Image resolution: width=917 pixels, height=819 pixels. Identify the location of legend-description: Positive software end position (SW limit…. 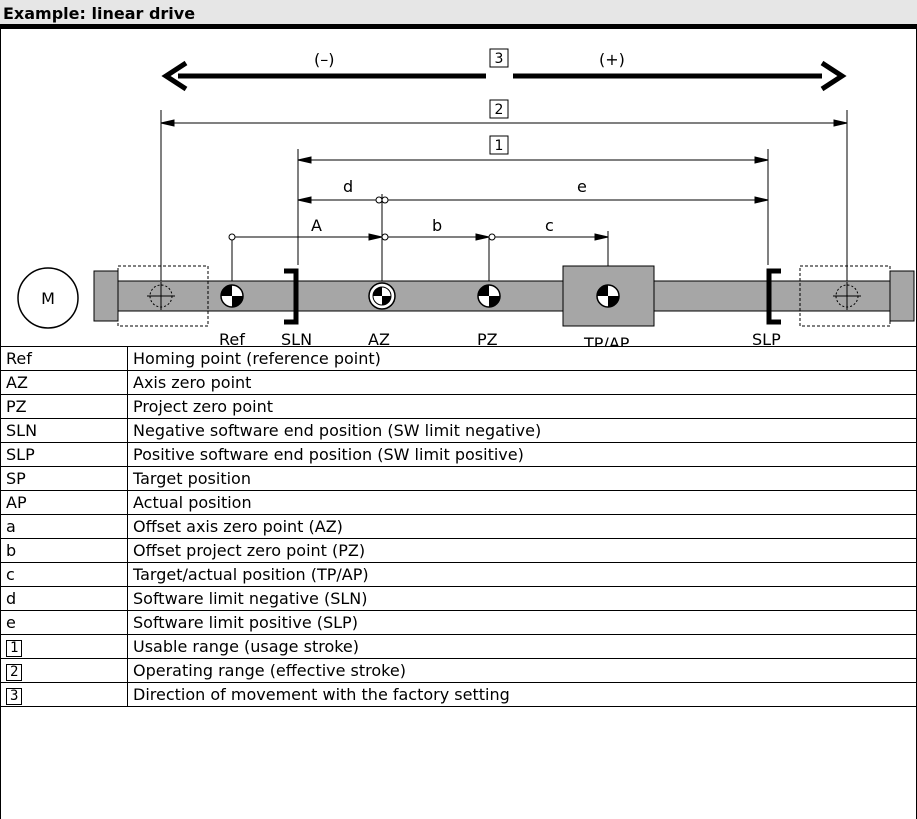
(522, 454).